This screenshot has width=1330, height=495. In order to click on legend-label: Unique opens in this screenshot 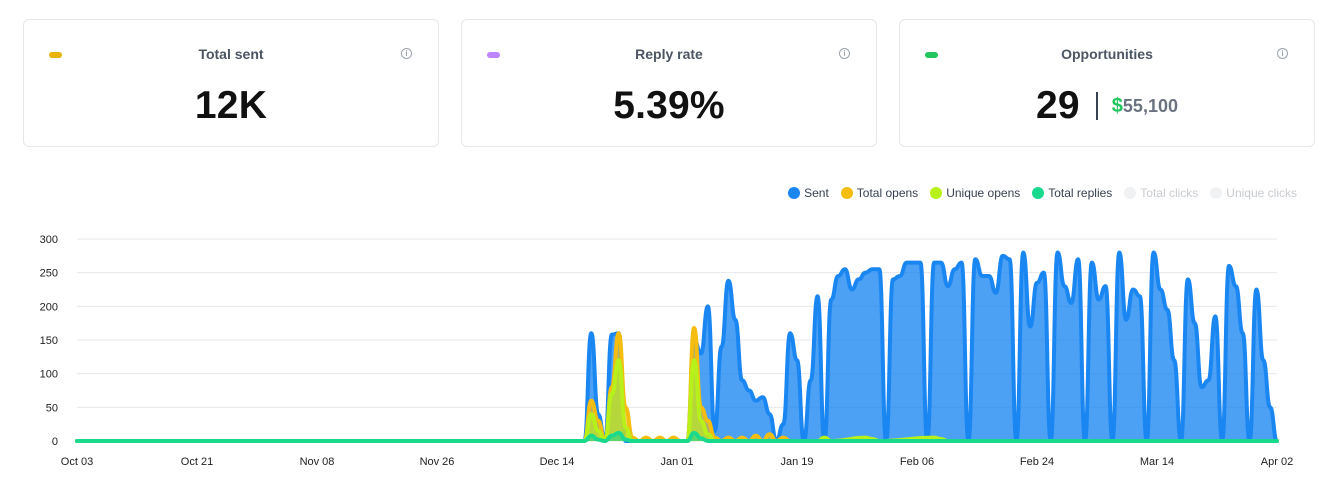, I will do `click(983, 193)`.